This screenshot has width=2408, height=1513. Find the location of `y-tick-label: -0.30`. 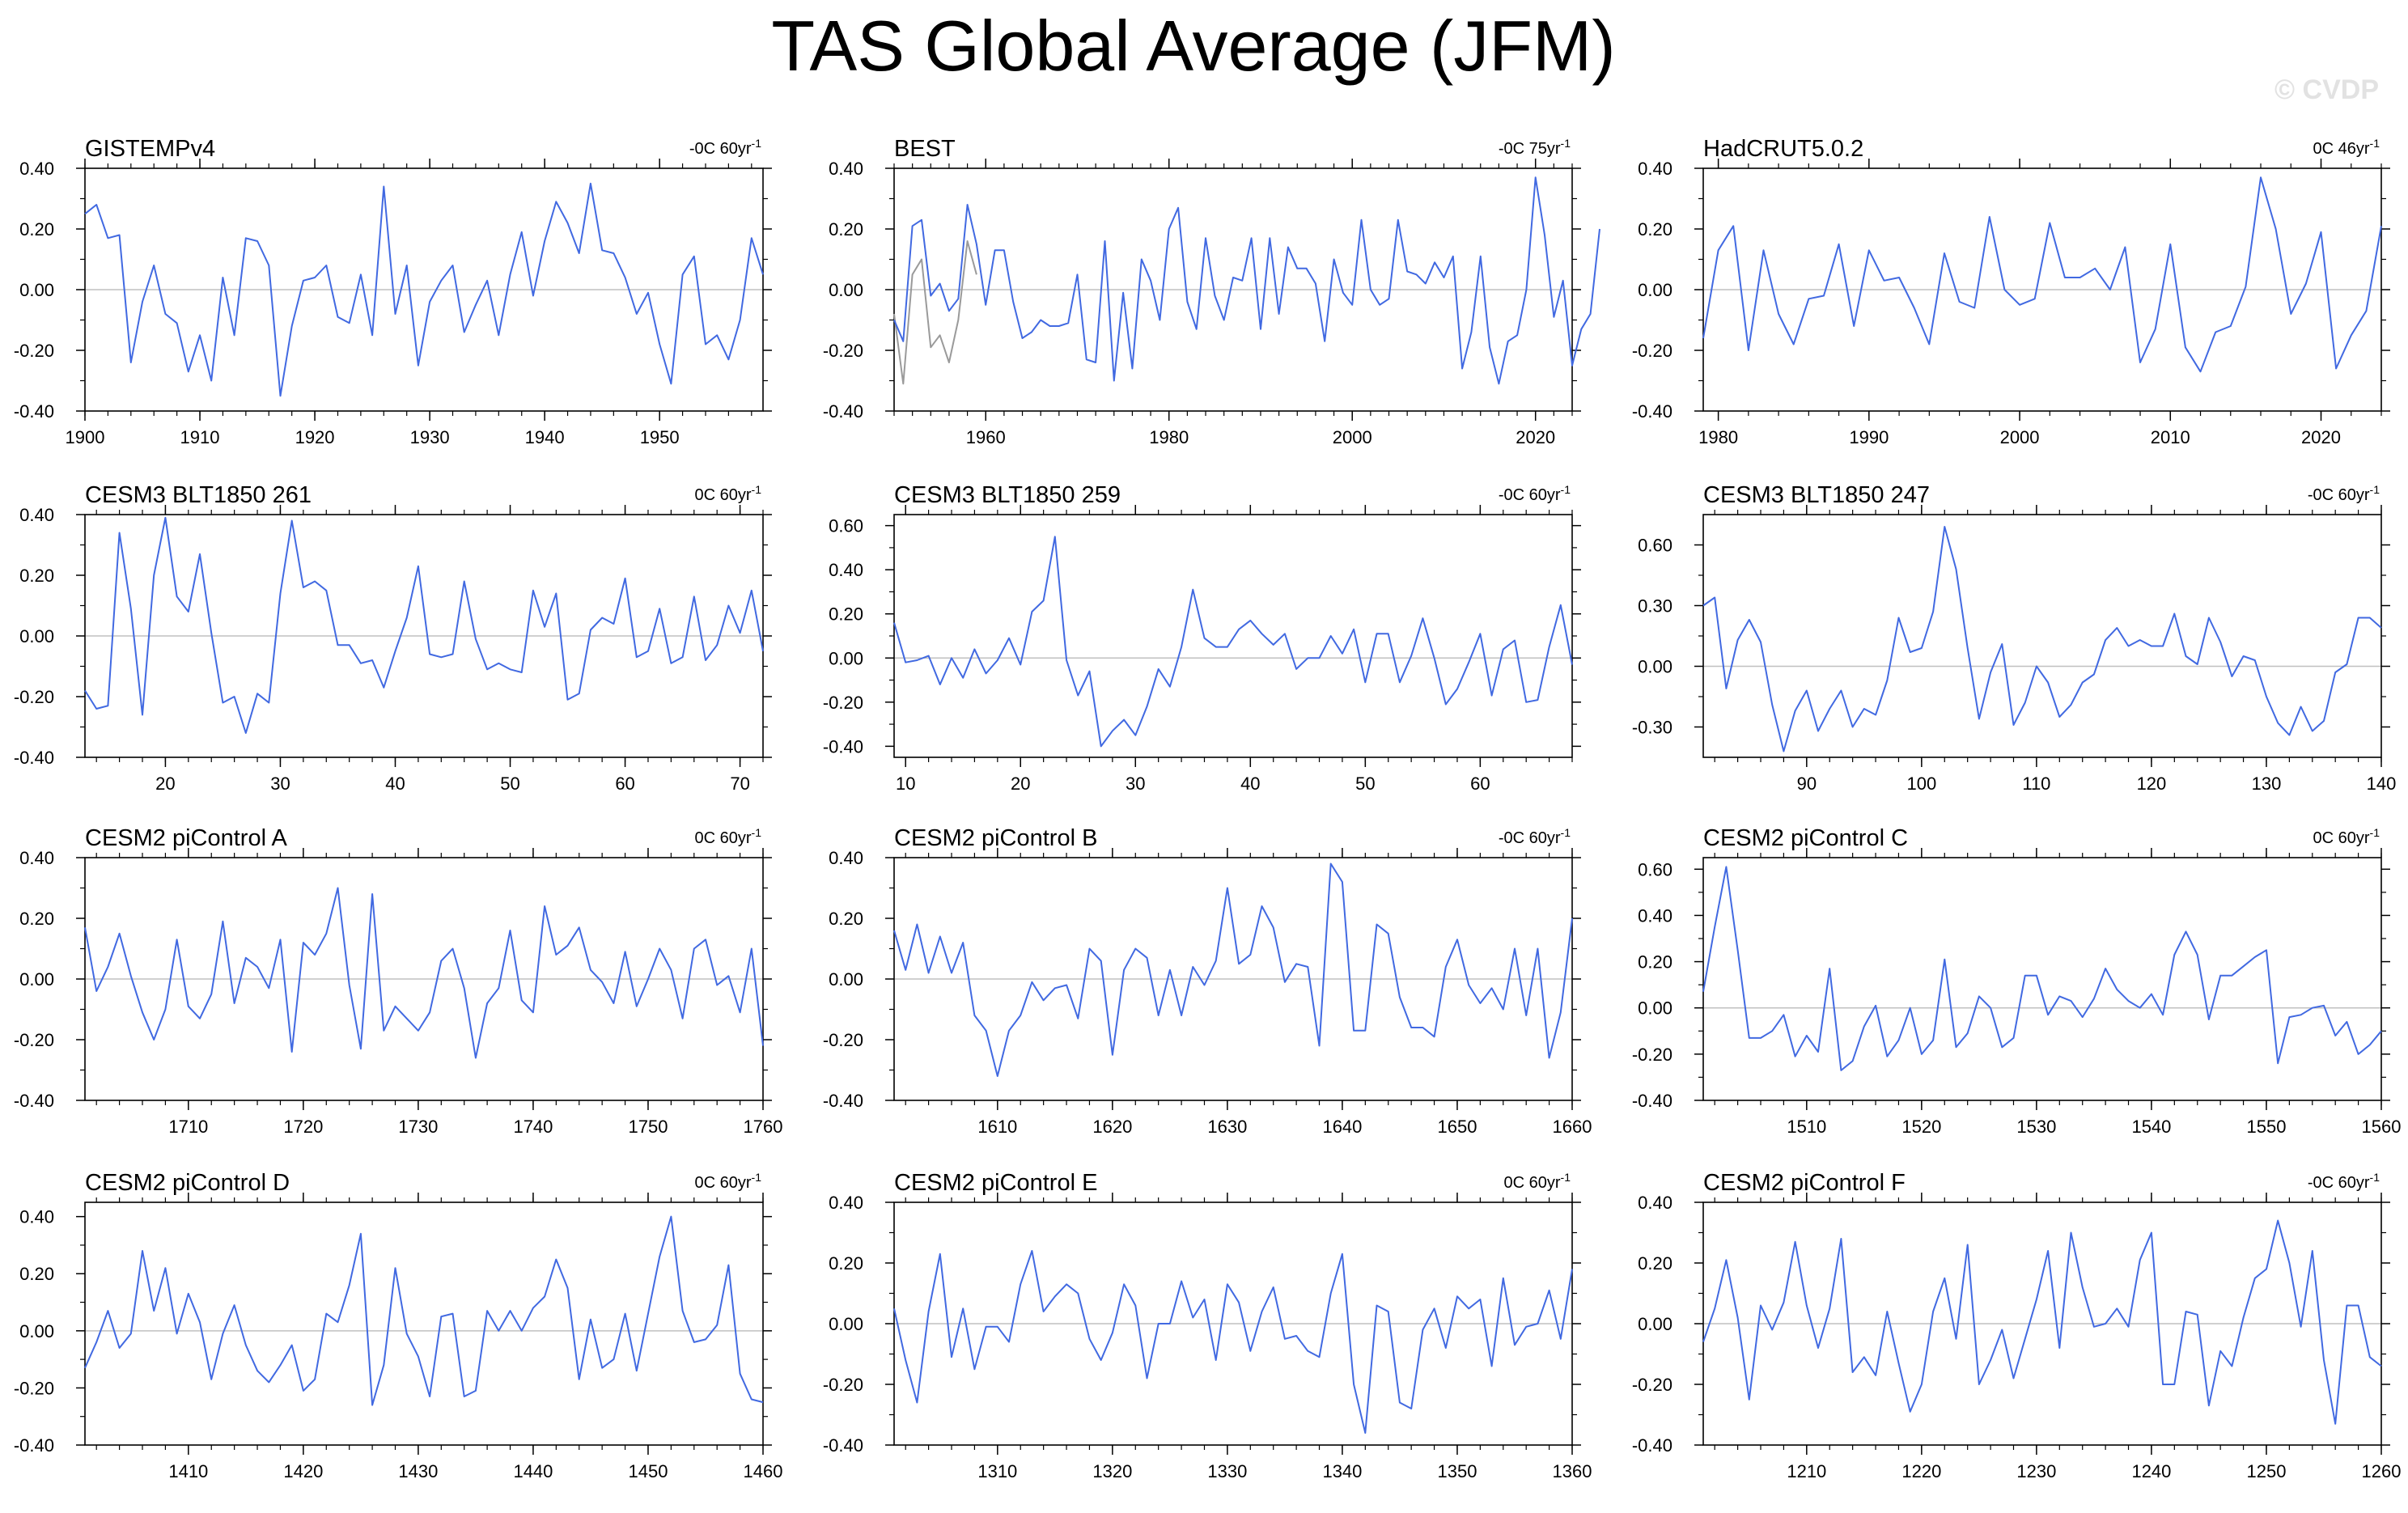

y-tick-label: -0.30 is located at coordinates (1652, 728).